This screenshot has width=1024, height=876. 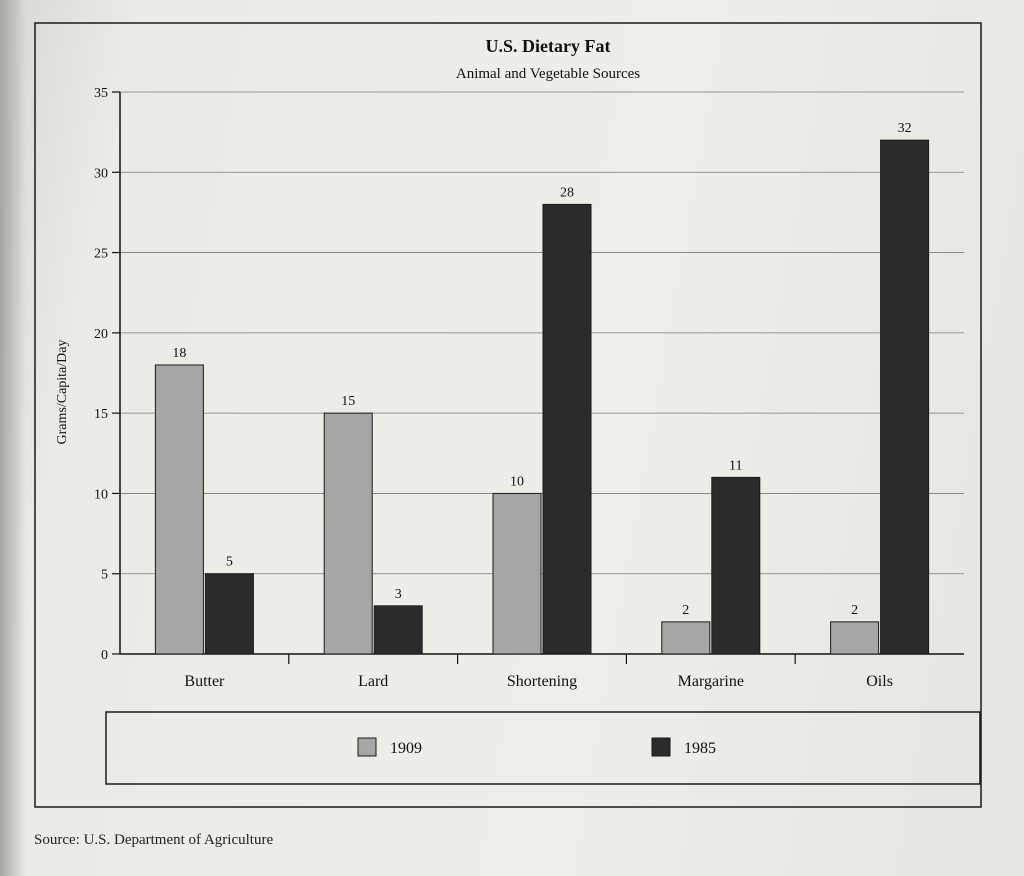 What do you see at coordinates (13, 438) in the screenshot?
I see `page-shadow` at bounding box center [13, 438].